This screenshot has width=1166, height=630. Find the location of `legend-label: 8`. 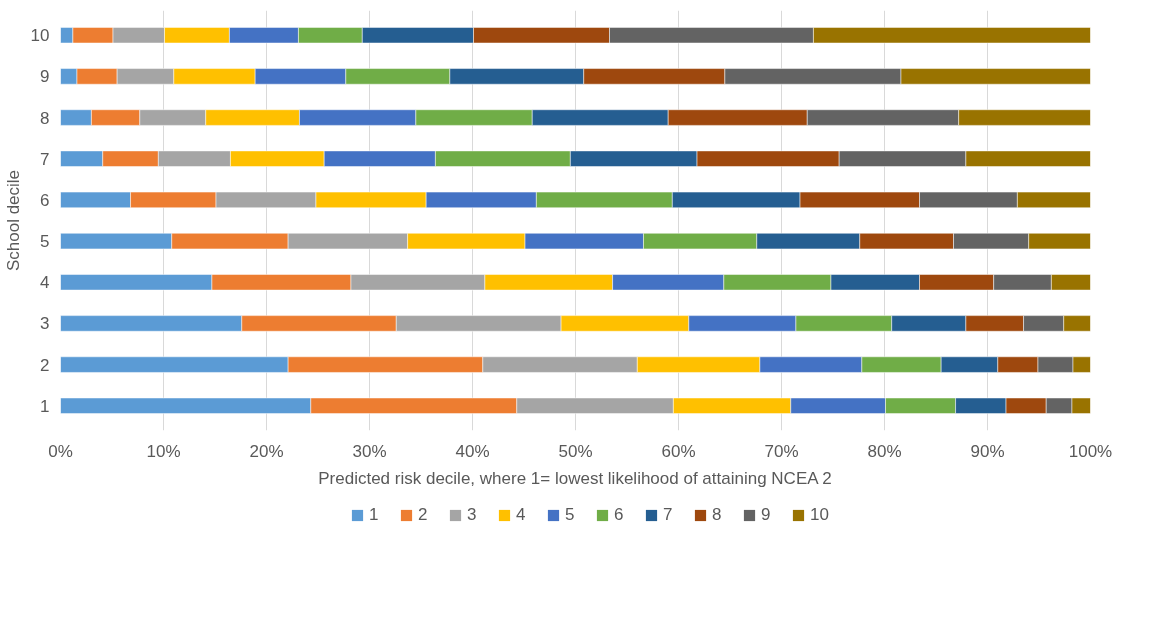

legend-label: 8 is located at coordinates (717, 515).